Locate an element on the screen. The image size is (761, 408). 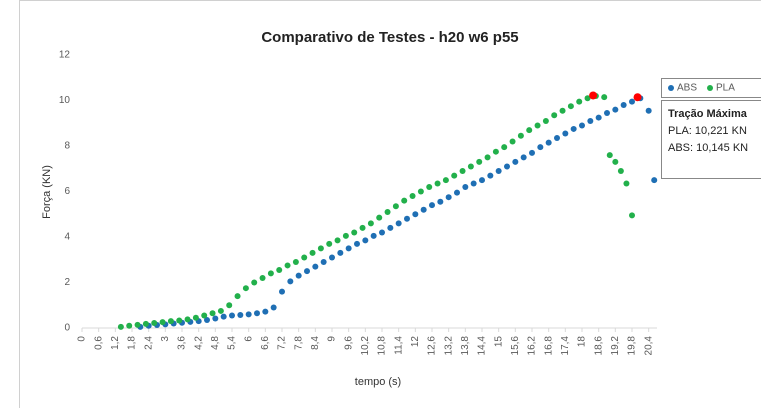
annotation-line: PLA: 10,221 KN is located at coordinates (707, 131).